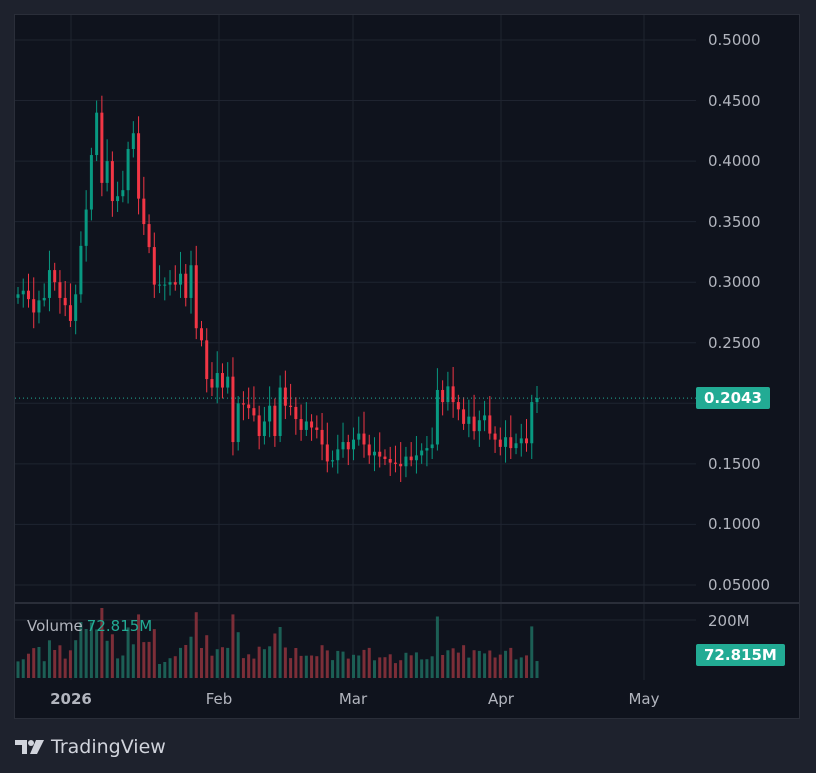 The height and width of the screenshot is (773, 816). I want to click on price-tick: 0.1500, so click(734, 464).